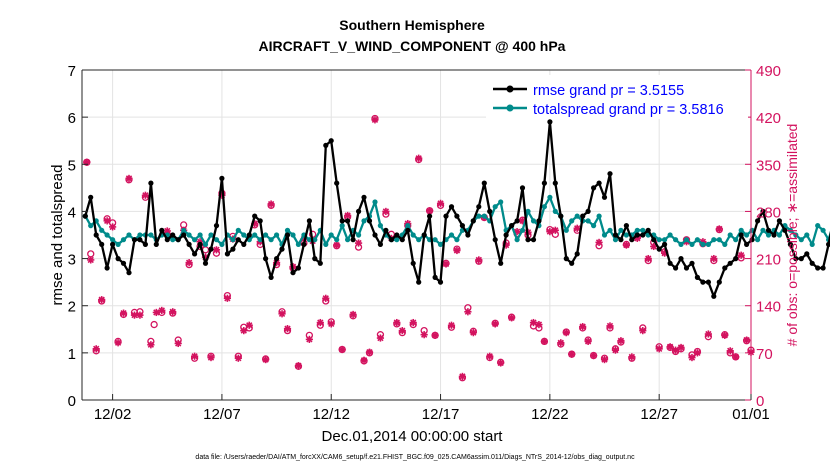 The height and width of the screenshot is (470, 830). Describe the element at coordinates (768, 118) in the screenshot. I see `tick-label-right: 420` at that location.